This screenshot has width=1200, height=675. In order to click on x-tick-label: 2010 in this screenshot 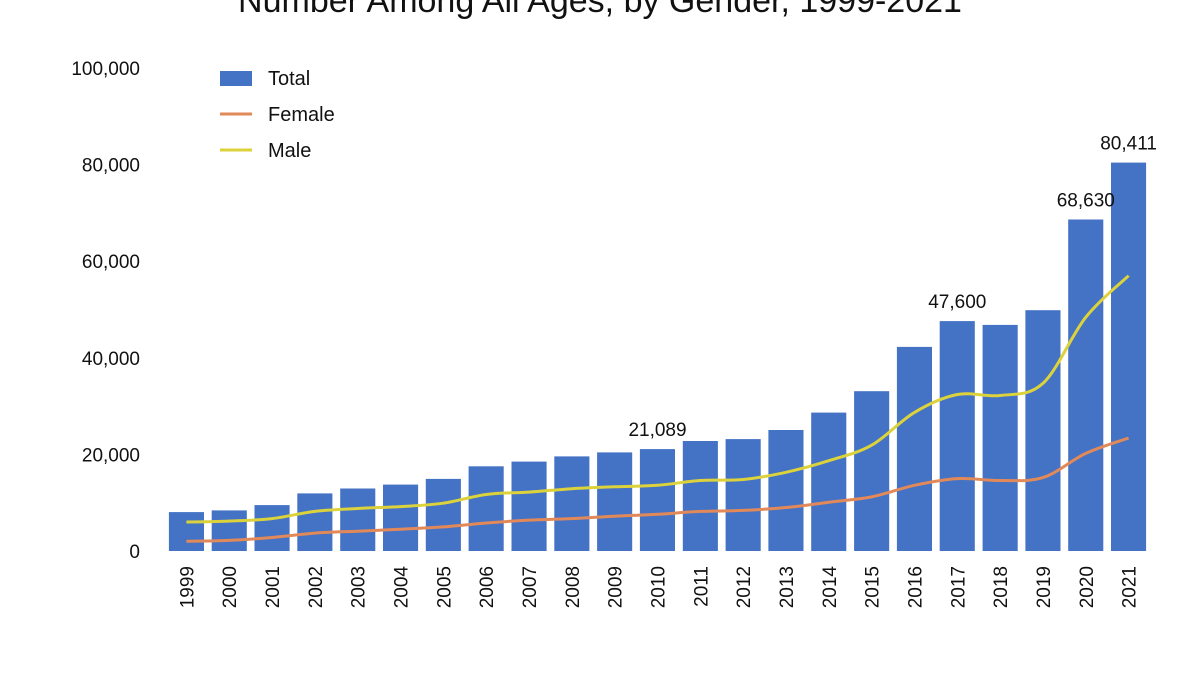, I will do `click(659, 587)`.